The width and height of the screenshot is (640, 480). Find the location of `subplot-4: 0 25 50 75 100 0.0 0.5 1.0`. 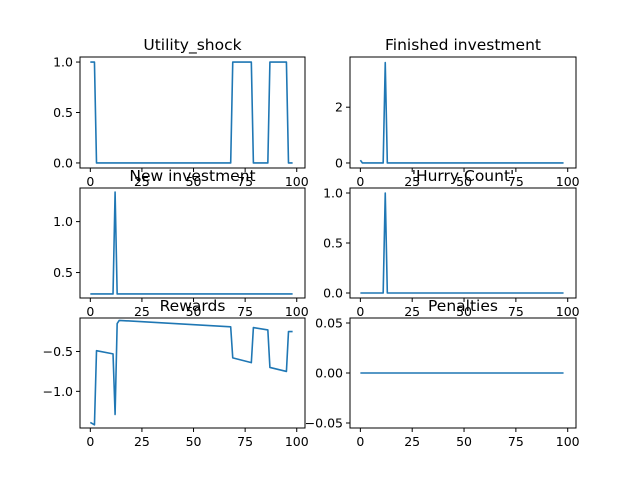

subplot-4: 0 25 50 75 100 0.0 0.5 1.0 is located at coordinates (451, 253).